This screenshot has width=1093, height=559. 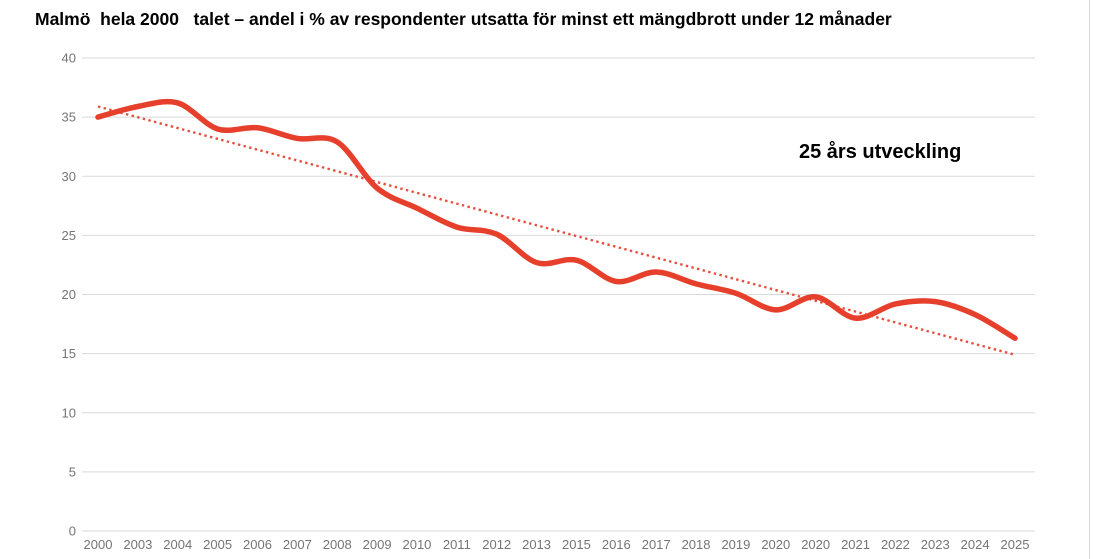 What do you see at coordinates (1015, 544) in the screenshot?
I see `x-axis-tick-label: 2025` at bounding box center [1015, 544].